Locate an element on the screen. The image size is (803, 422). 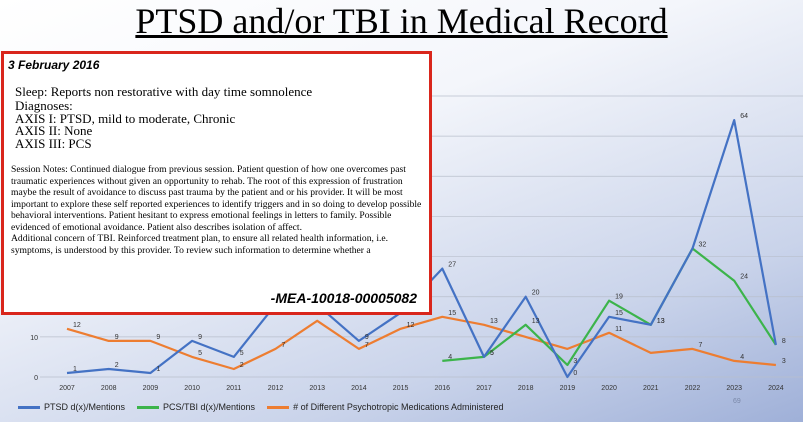
diagnosis-axis-1: AXIS I: PTSD, mild to moderate, Chronic is located at coordinates (125, 118).